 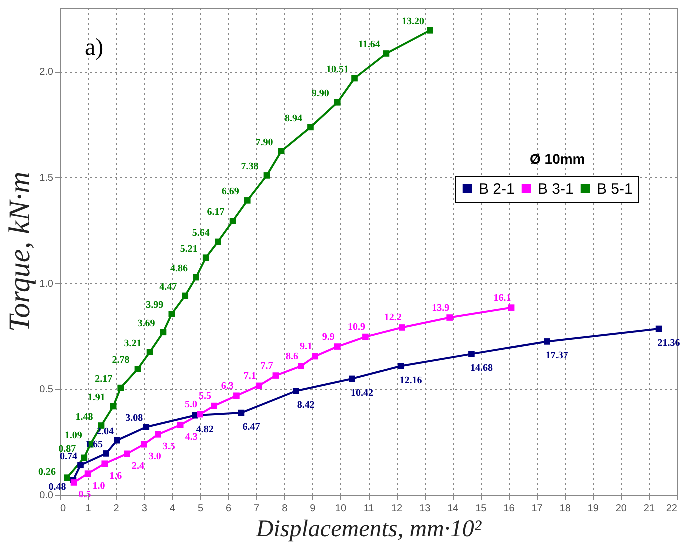 I want to click on y-tick-label: 1.0, so click(x=47, y=284).